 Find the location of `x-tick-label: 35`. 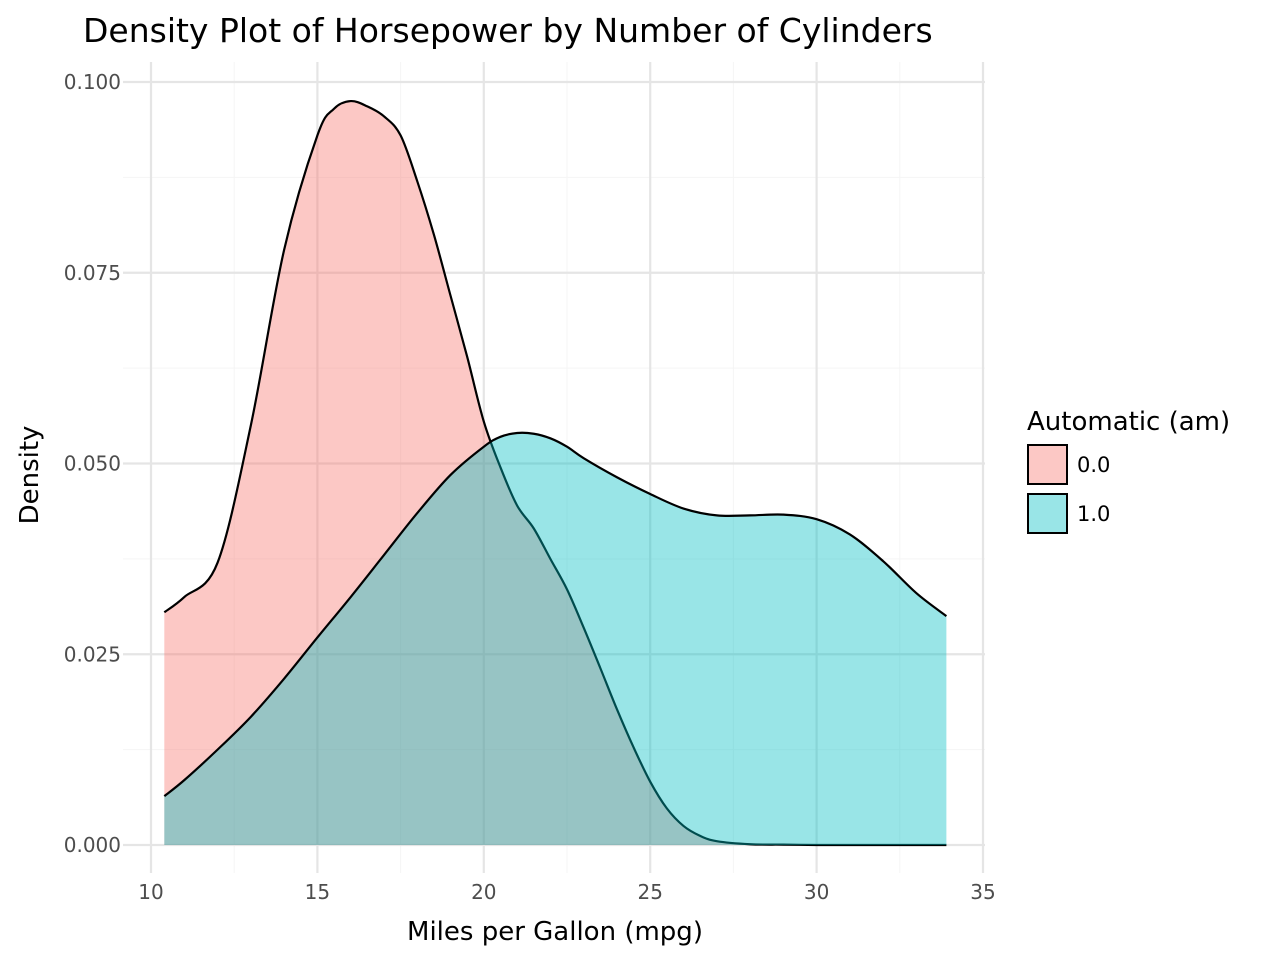

x-tick-label: 35 is located at coordinates (982, 892).